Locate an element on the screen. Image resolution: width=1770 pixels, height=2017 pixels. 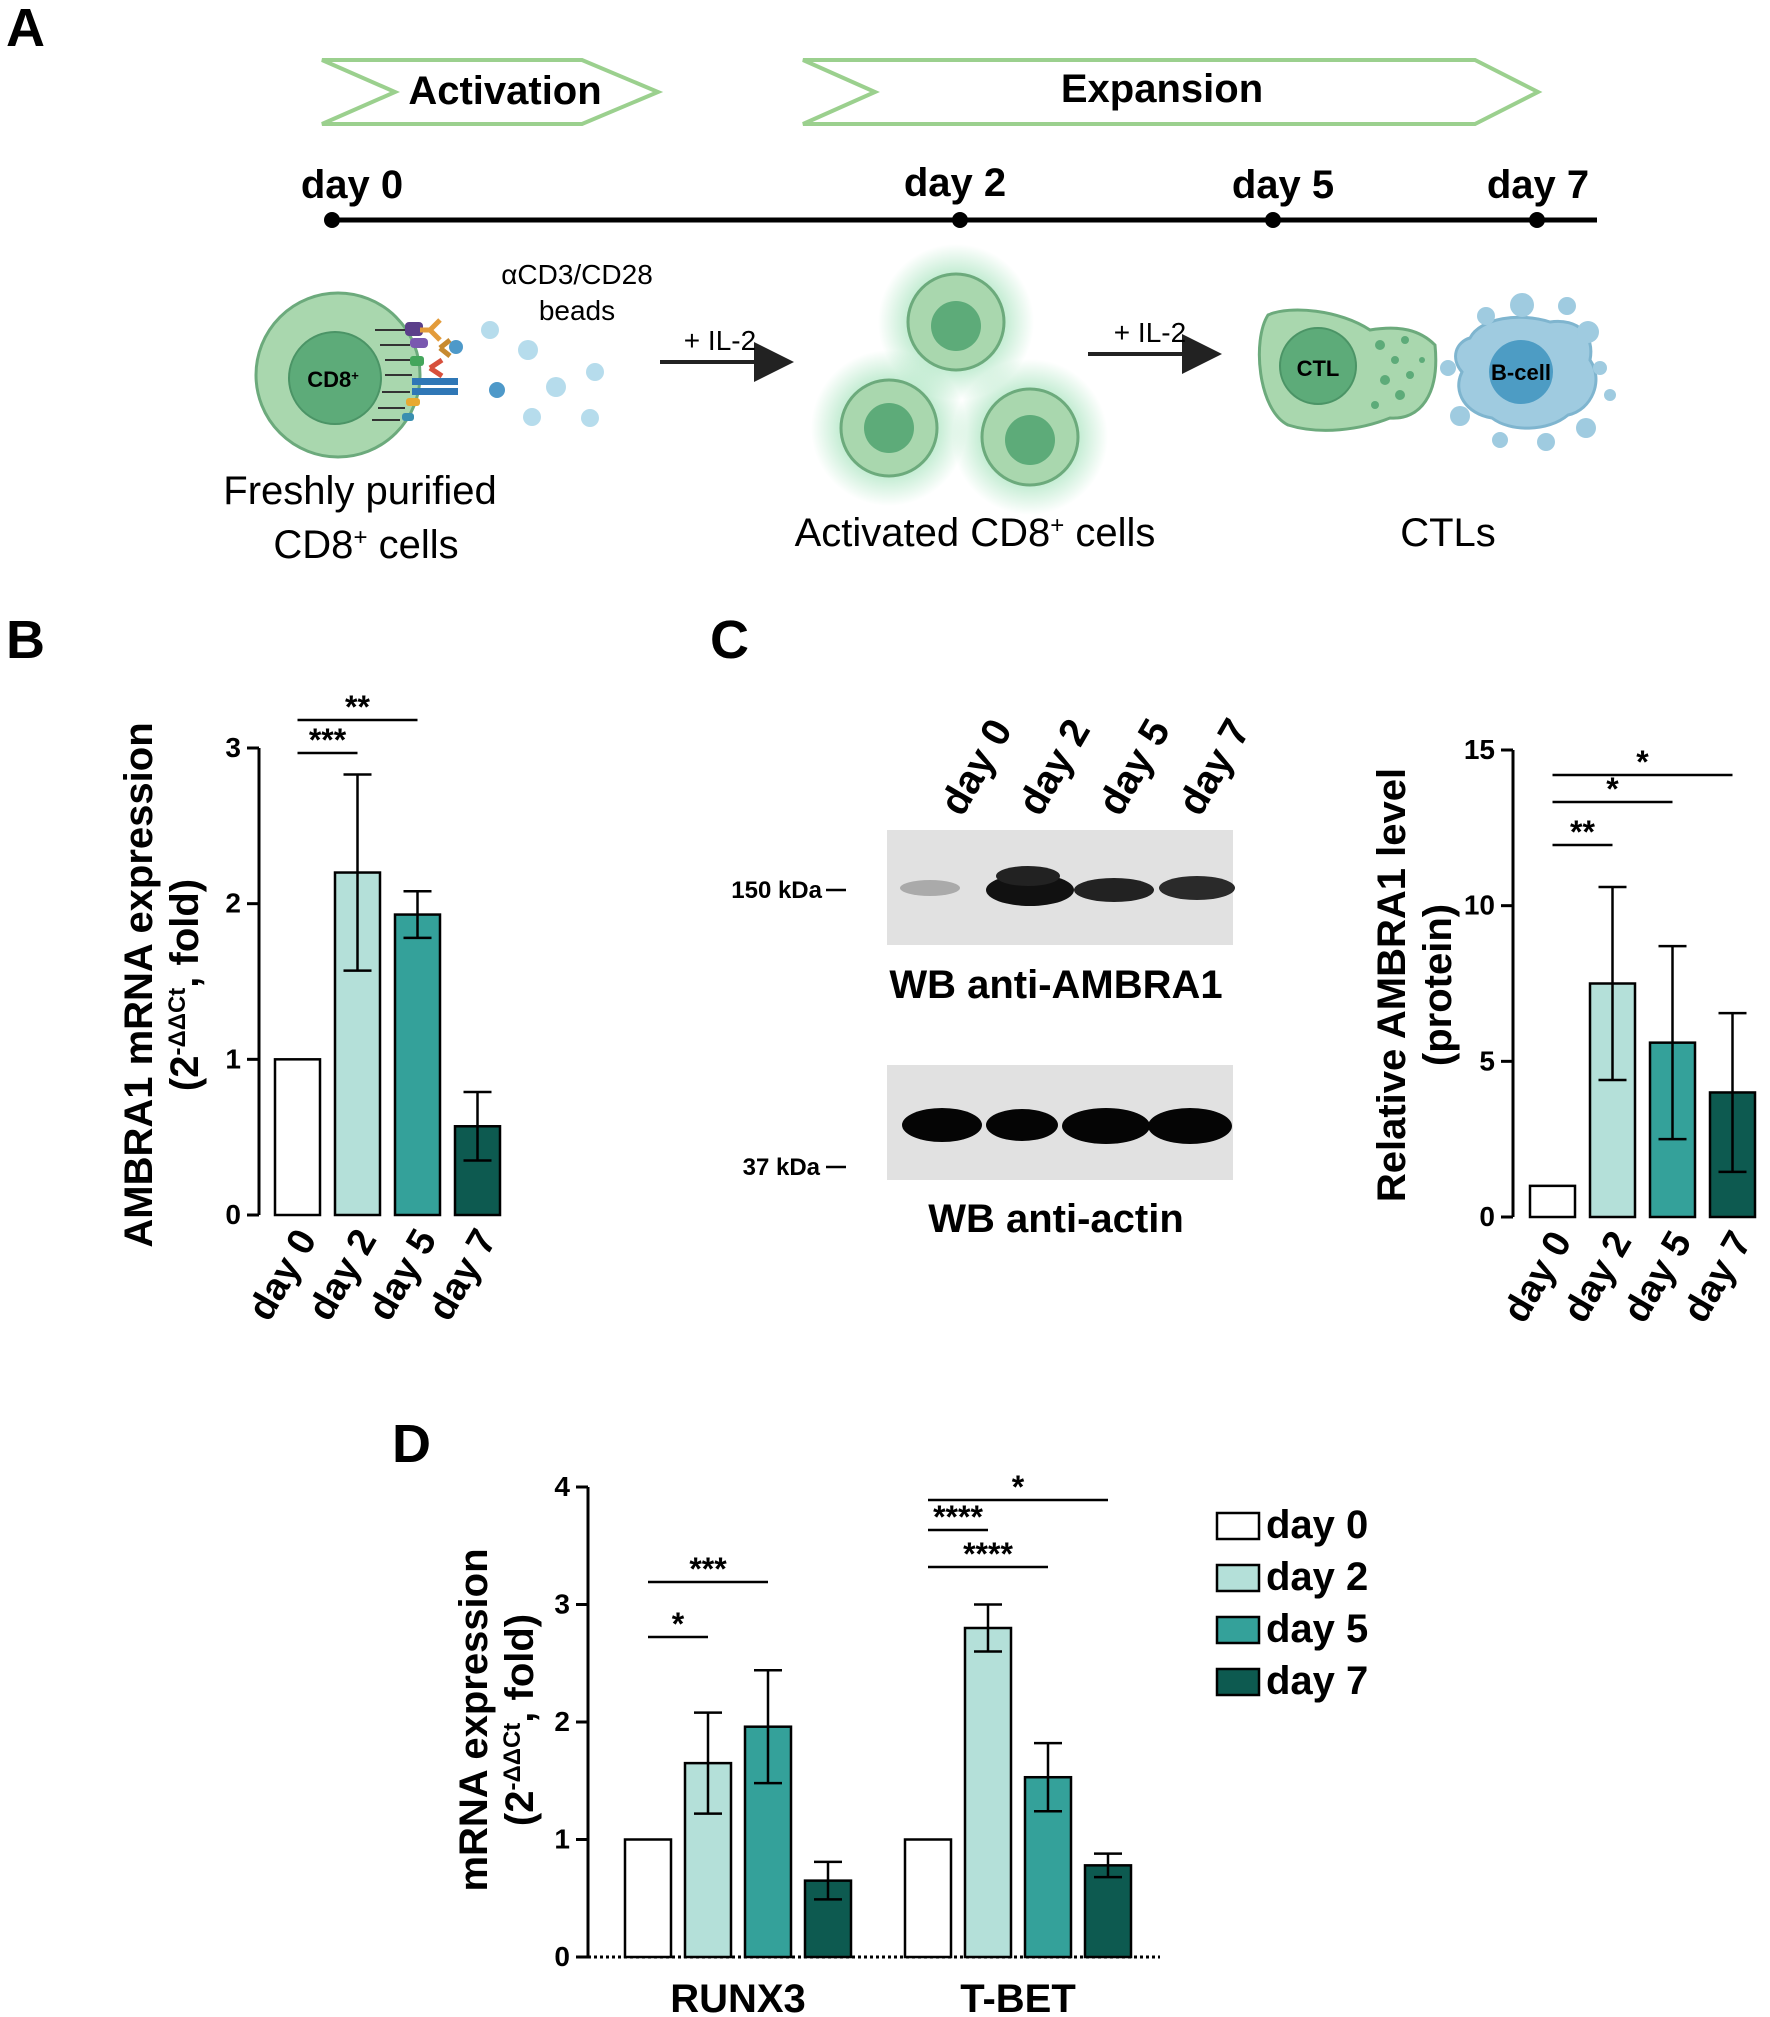
stage1-caption-cd8: CD8 is located at coordinates (313, 545).